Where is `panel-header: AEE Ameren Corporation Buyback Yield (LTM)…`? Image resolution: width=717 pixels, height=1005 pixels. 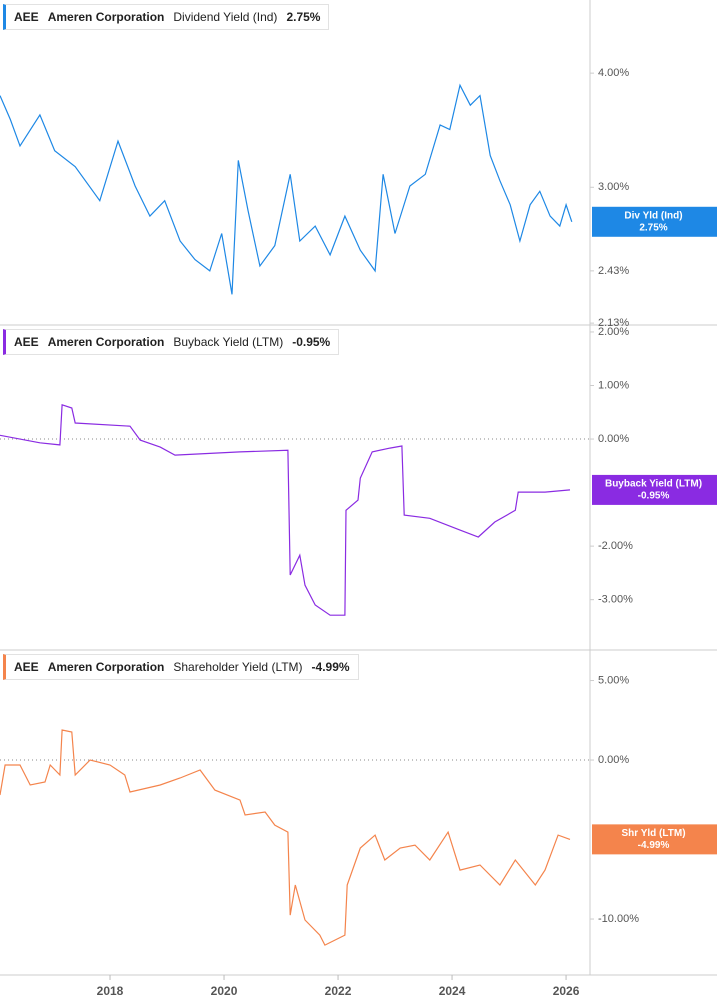
panel-header: AEE Ameren Corporation Buyback Yield (LTM)… is located at coordinates (171, 342).